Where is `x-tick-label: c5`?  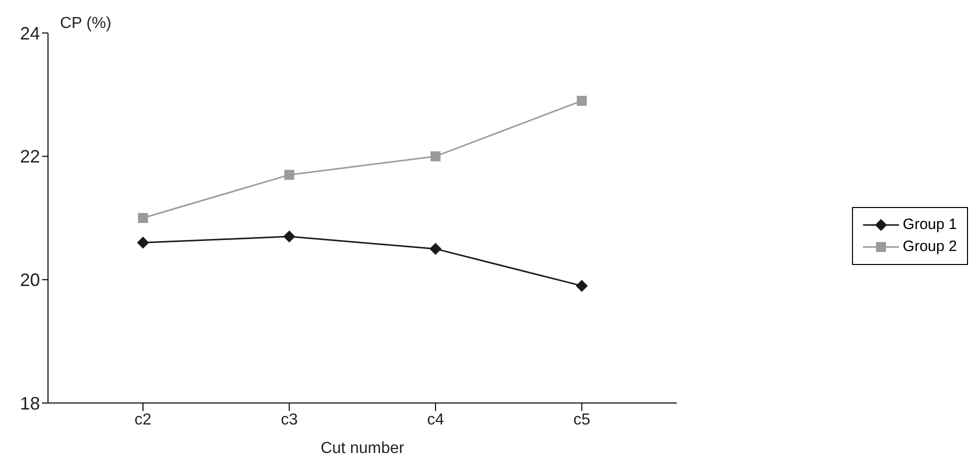
x-tick-label: c5 is located at coordinates (581, 419).